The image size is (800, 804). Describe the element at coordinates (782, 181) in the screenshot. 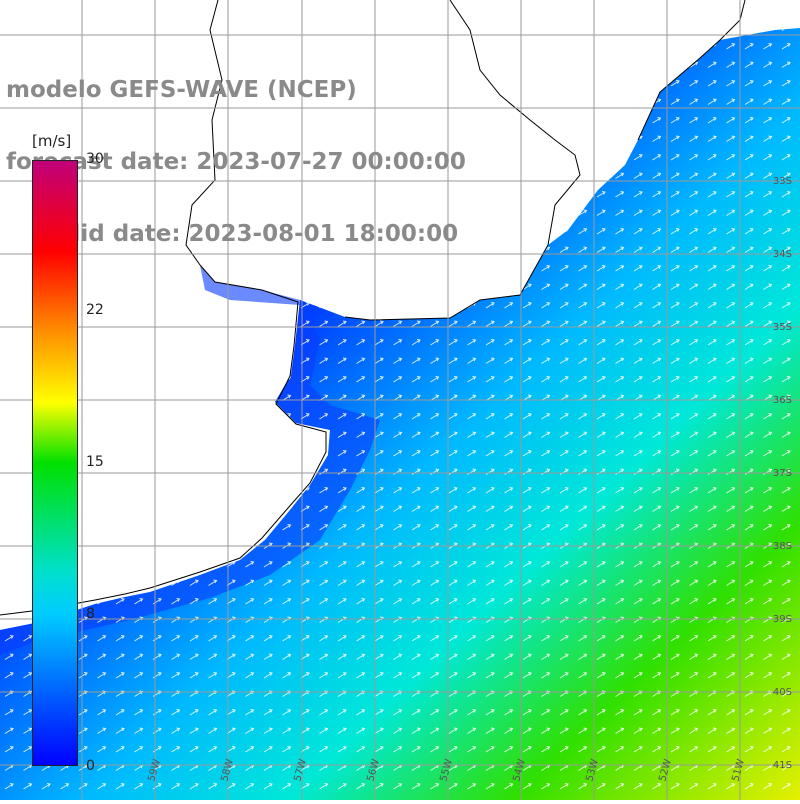

I see `lat-label: 33S` at that location.